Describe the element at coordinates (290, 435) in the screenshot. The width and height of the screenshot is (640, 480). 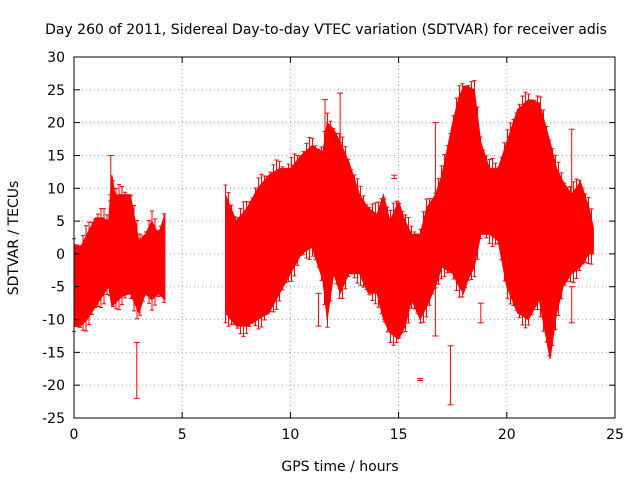
I see `x-tick-label: 10` at that location.